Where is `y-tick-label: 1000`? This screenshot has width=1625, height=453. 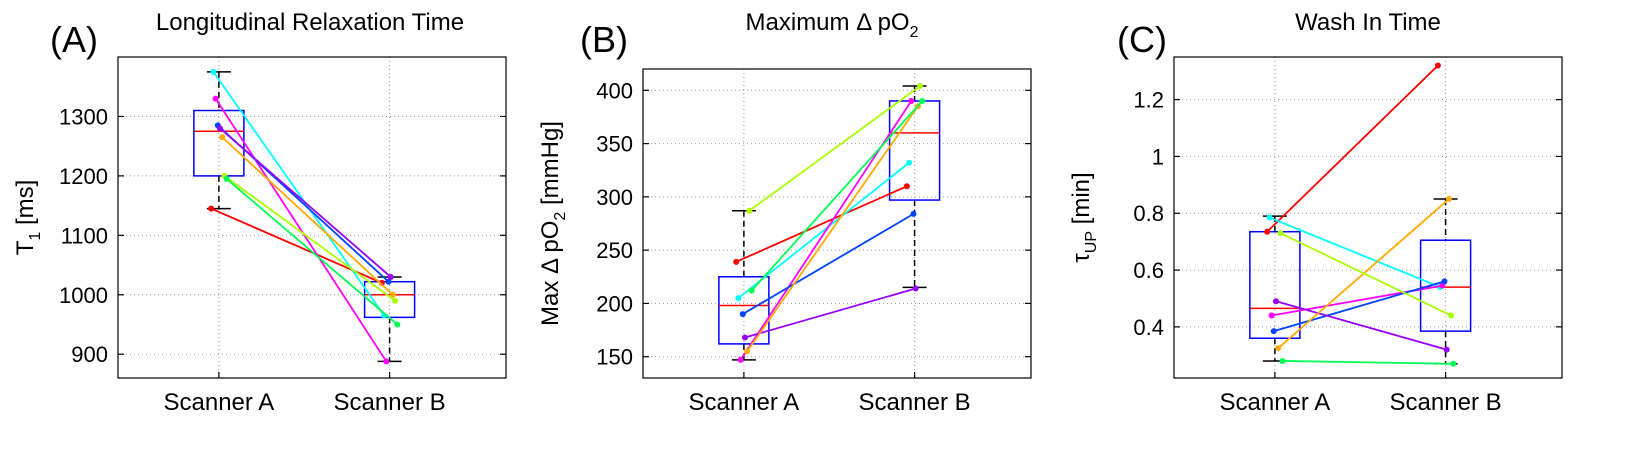 y-tick-label: 1000 is located at coordinates (83, 295).